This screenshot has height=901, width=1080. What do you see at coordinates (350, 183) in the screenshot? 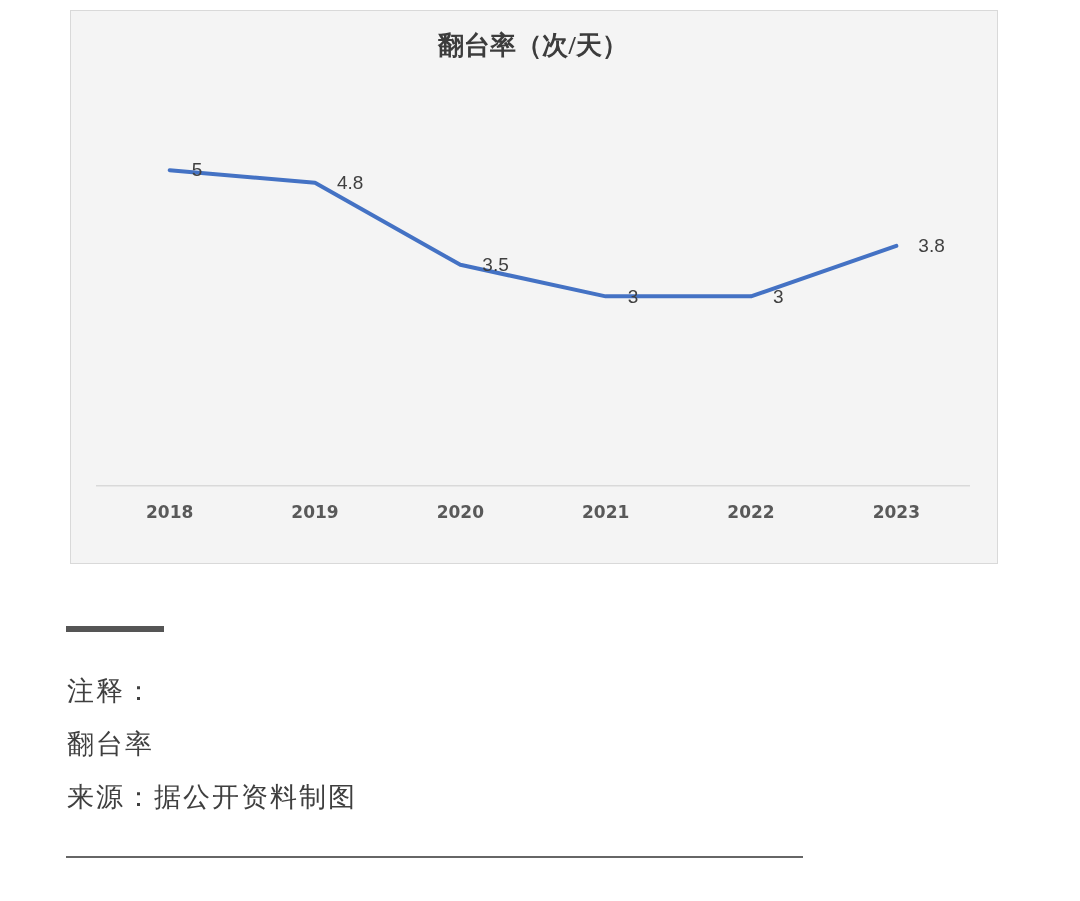
I see `data-label: 4.8` at bounding box center [350, 183].